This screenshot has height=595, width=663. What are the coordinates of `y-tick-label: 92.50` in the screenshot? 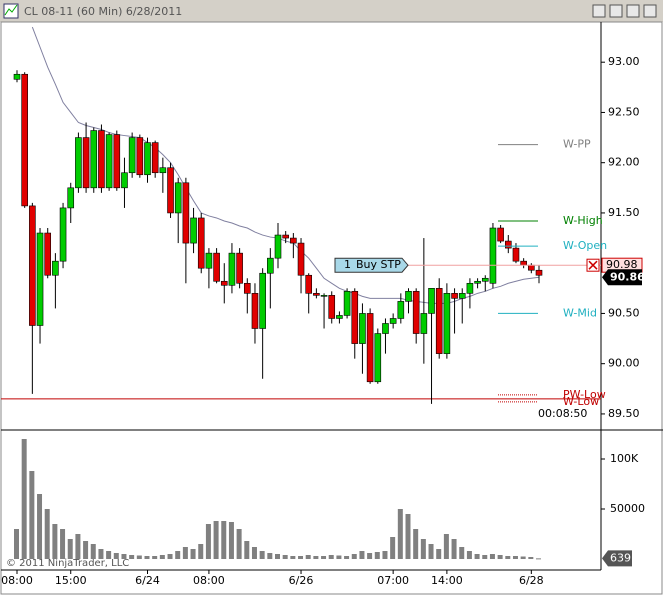 It's located at (624, 111).